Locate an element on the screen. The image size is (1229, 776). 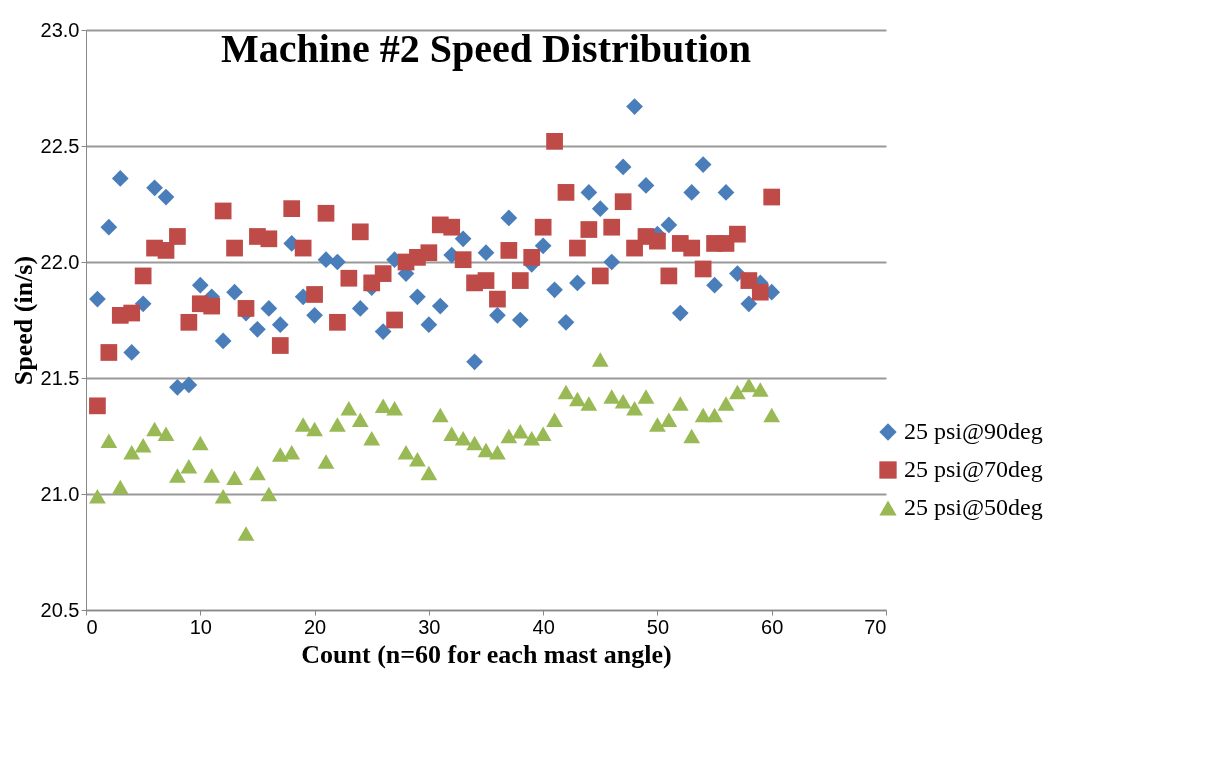
x-tick-label: 60 is located at coordinates (772, 626).